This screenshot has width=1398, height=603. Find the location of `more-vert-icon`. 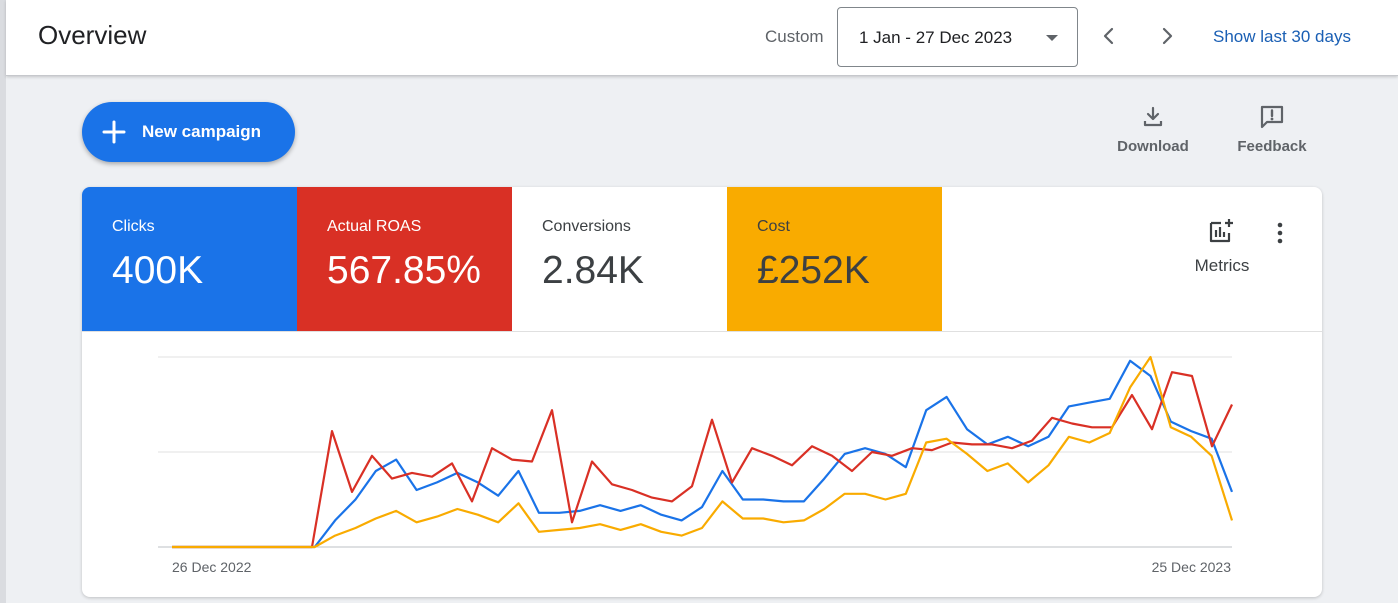

more-vert-icon is located at coordinates (1280, 233).